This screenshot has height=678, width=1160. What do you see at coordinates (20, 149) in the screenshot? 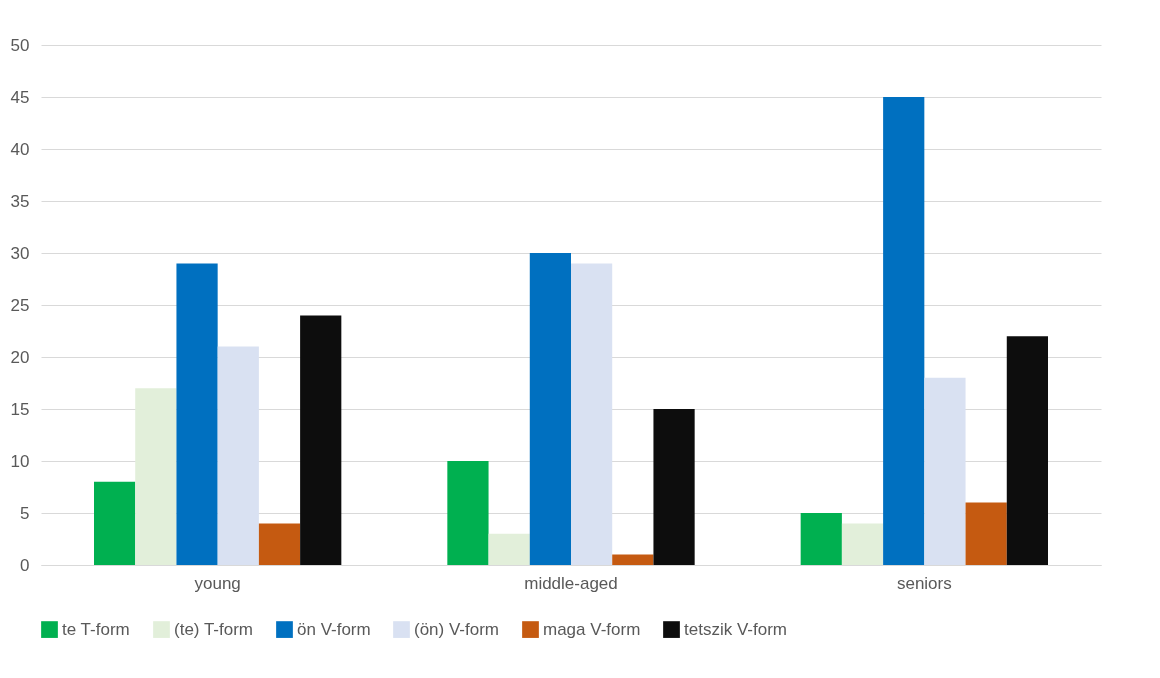
I see `y-tick-label: 40` at bounding box center [20, 149].